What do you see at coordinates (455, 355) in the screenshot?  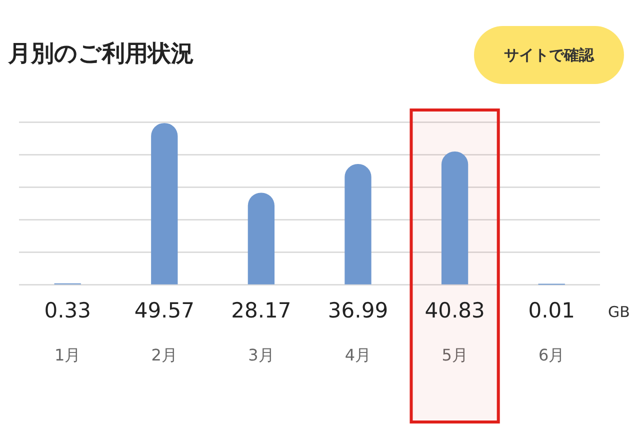 I see `x-tick-label: 5月` at bounding box center [455, 355].